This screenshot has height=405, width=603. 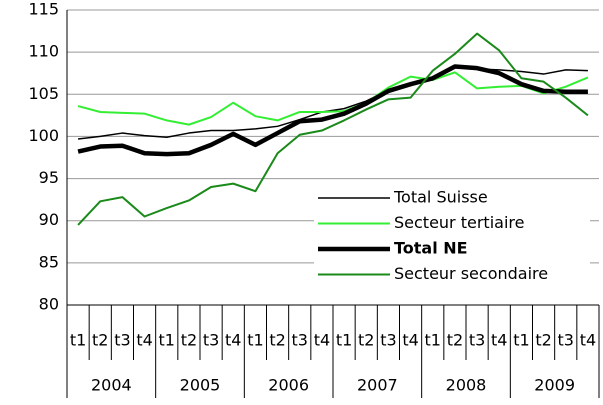 What do you see at coordinates (452, 237) in the screenshot?
I see `legend-box` at bounding box center [452, 237].